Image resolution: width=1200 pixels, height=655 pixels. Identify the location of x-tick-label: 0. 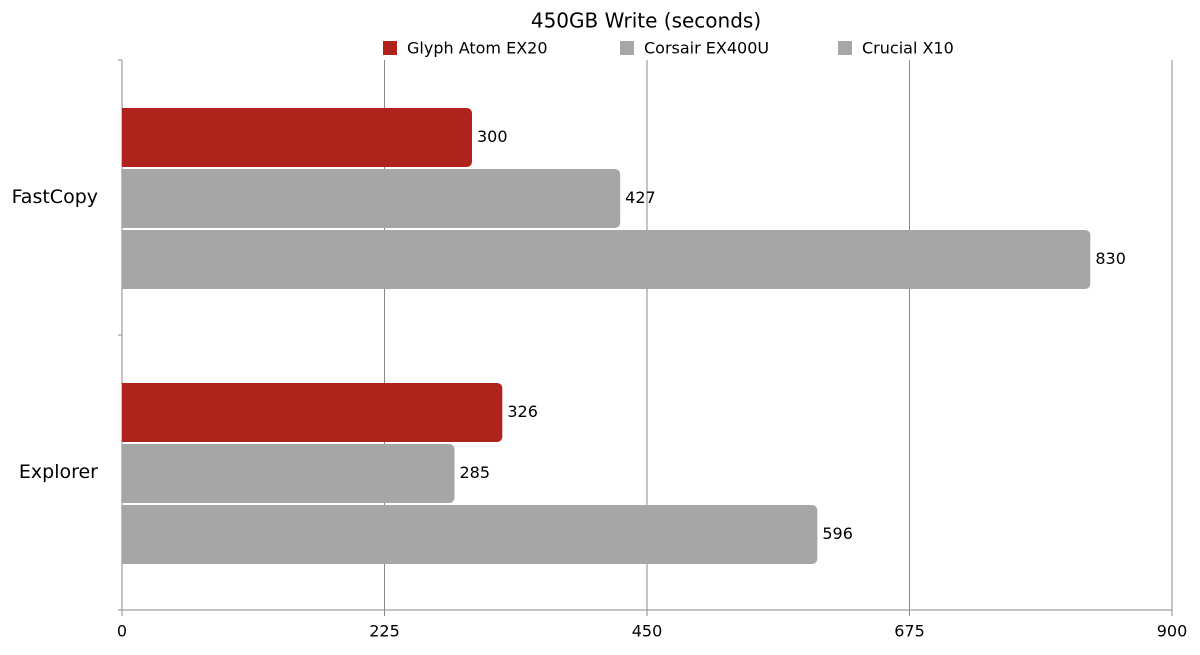
(122, 631).